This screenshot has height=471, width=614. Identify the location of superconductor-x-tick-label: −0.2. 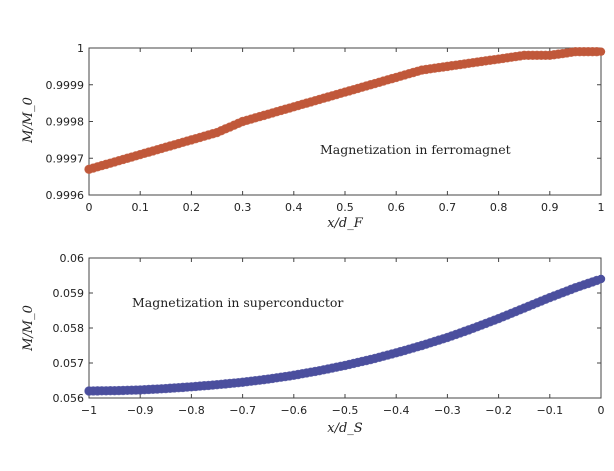
(498, 410).